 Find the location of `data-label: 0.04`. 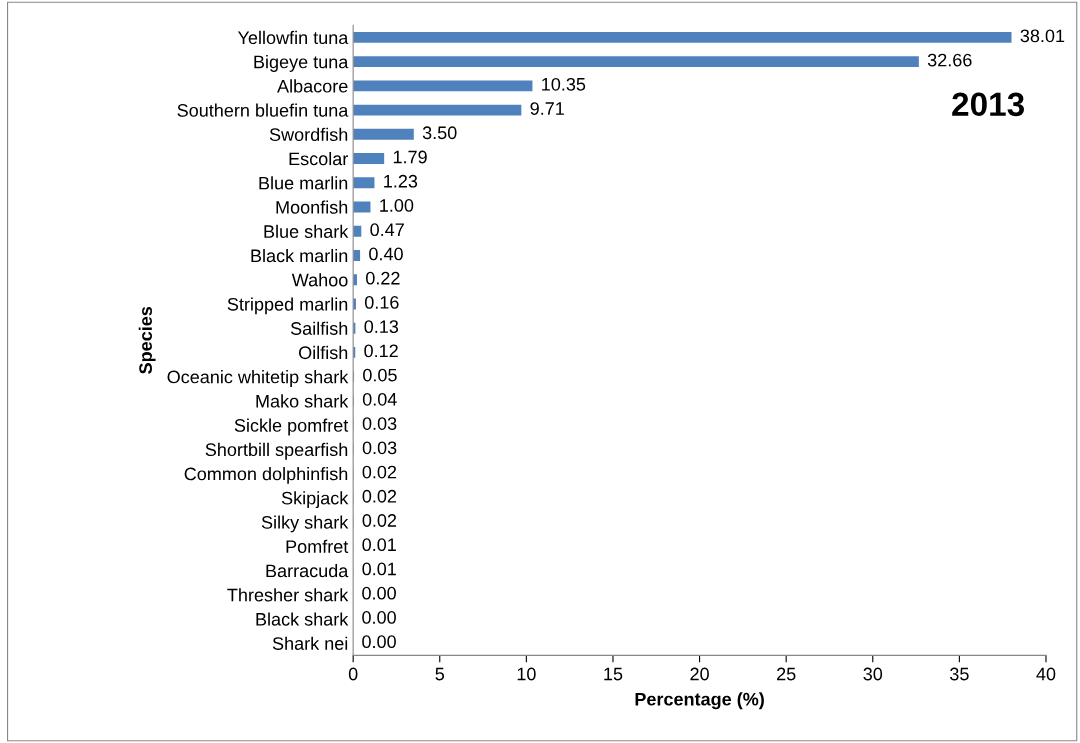

data-label: 0.04 is located at coordinates (379, 399).